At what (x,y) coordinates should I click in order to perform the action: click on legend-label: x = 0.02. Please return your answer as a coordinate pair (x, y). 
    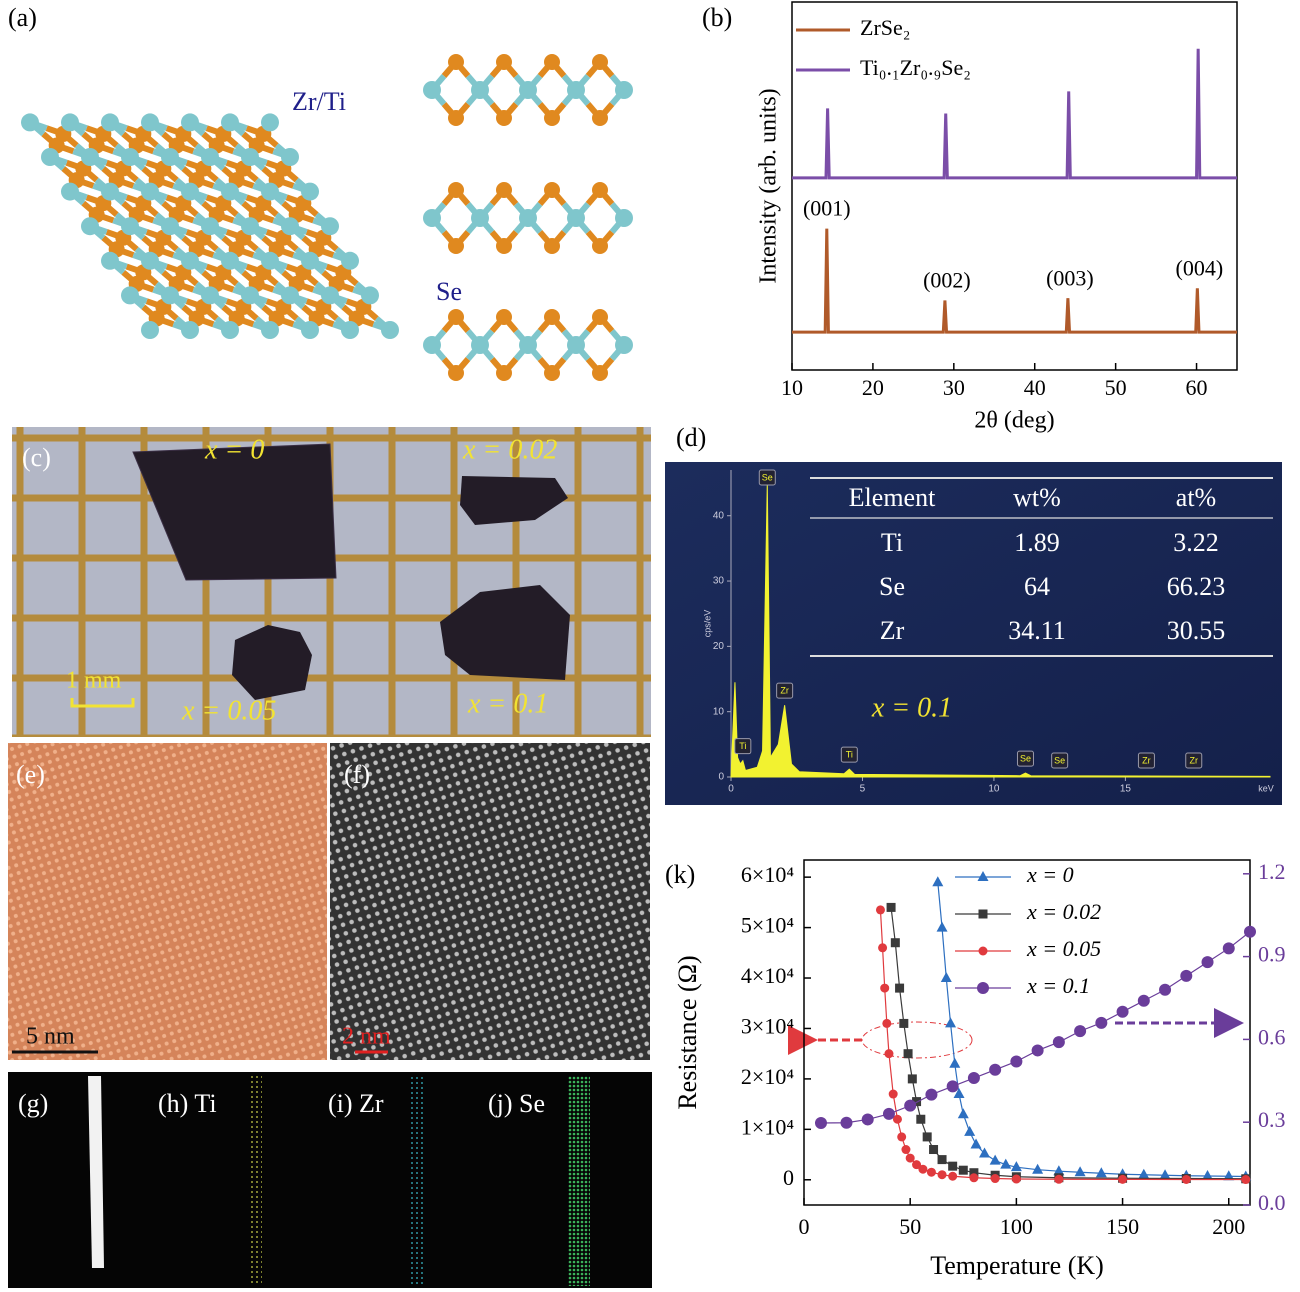
    Looking at the image, I should click on (1063, 911).